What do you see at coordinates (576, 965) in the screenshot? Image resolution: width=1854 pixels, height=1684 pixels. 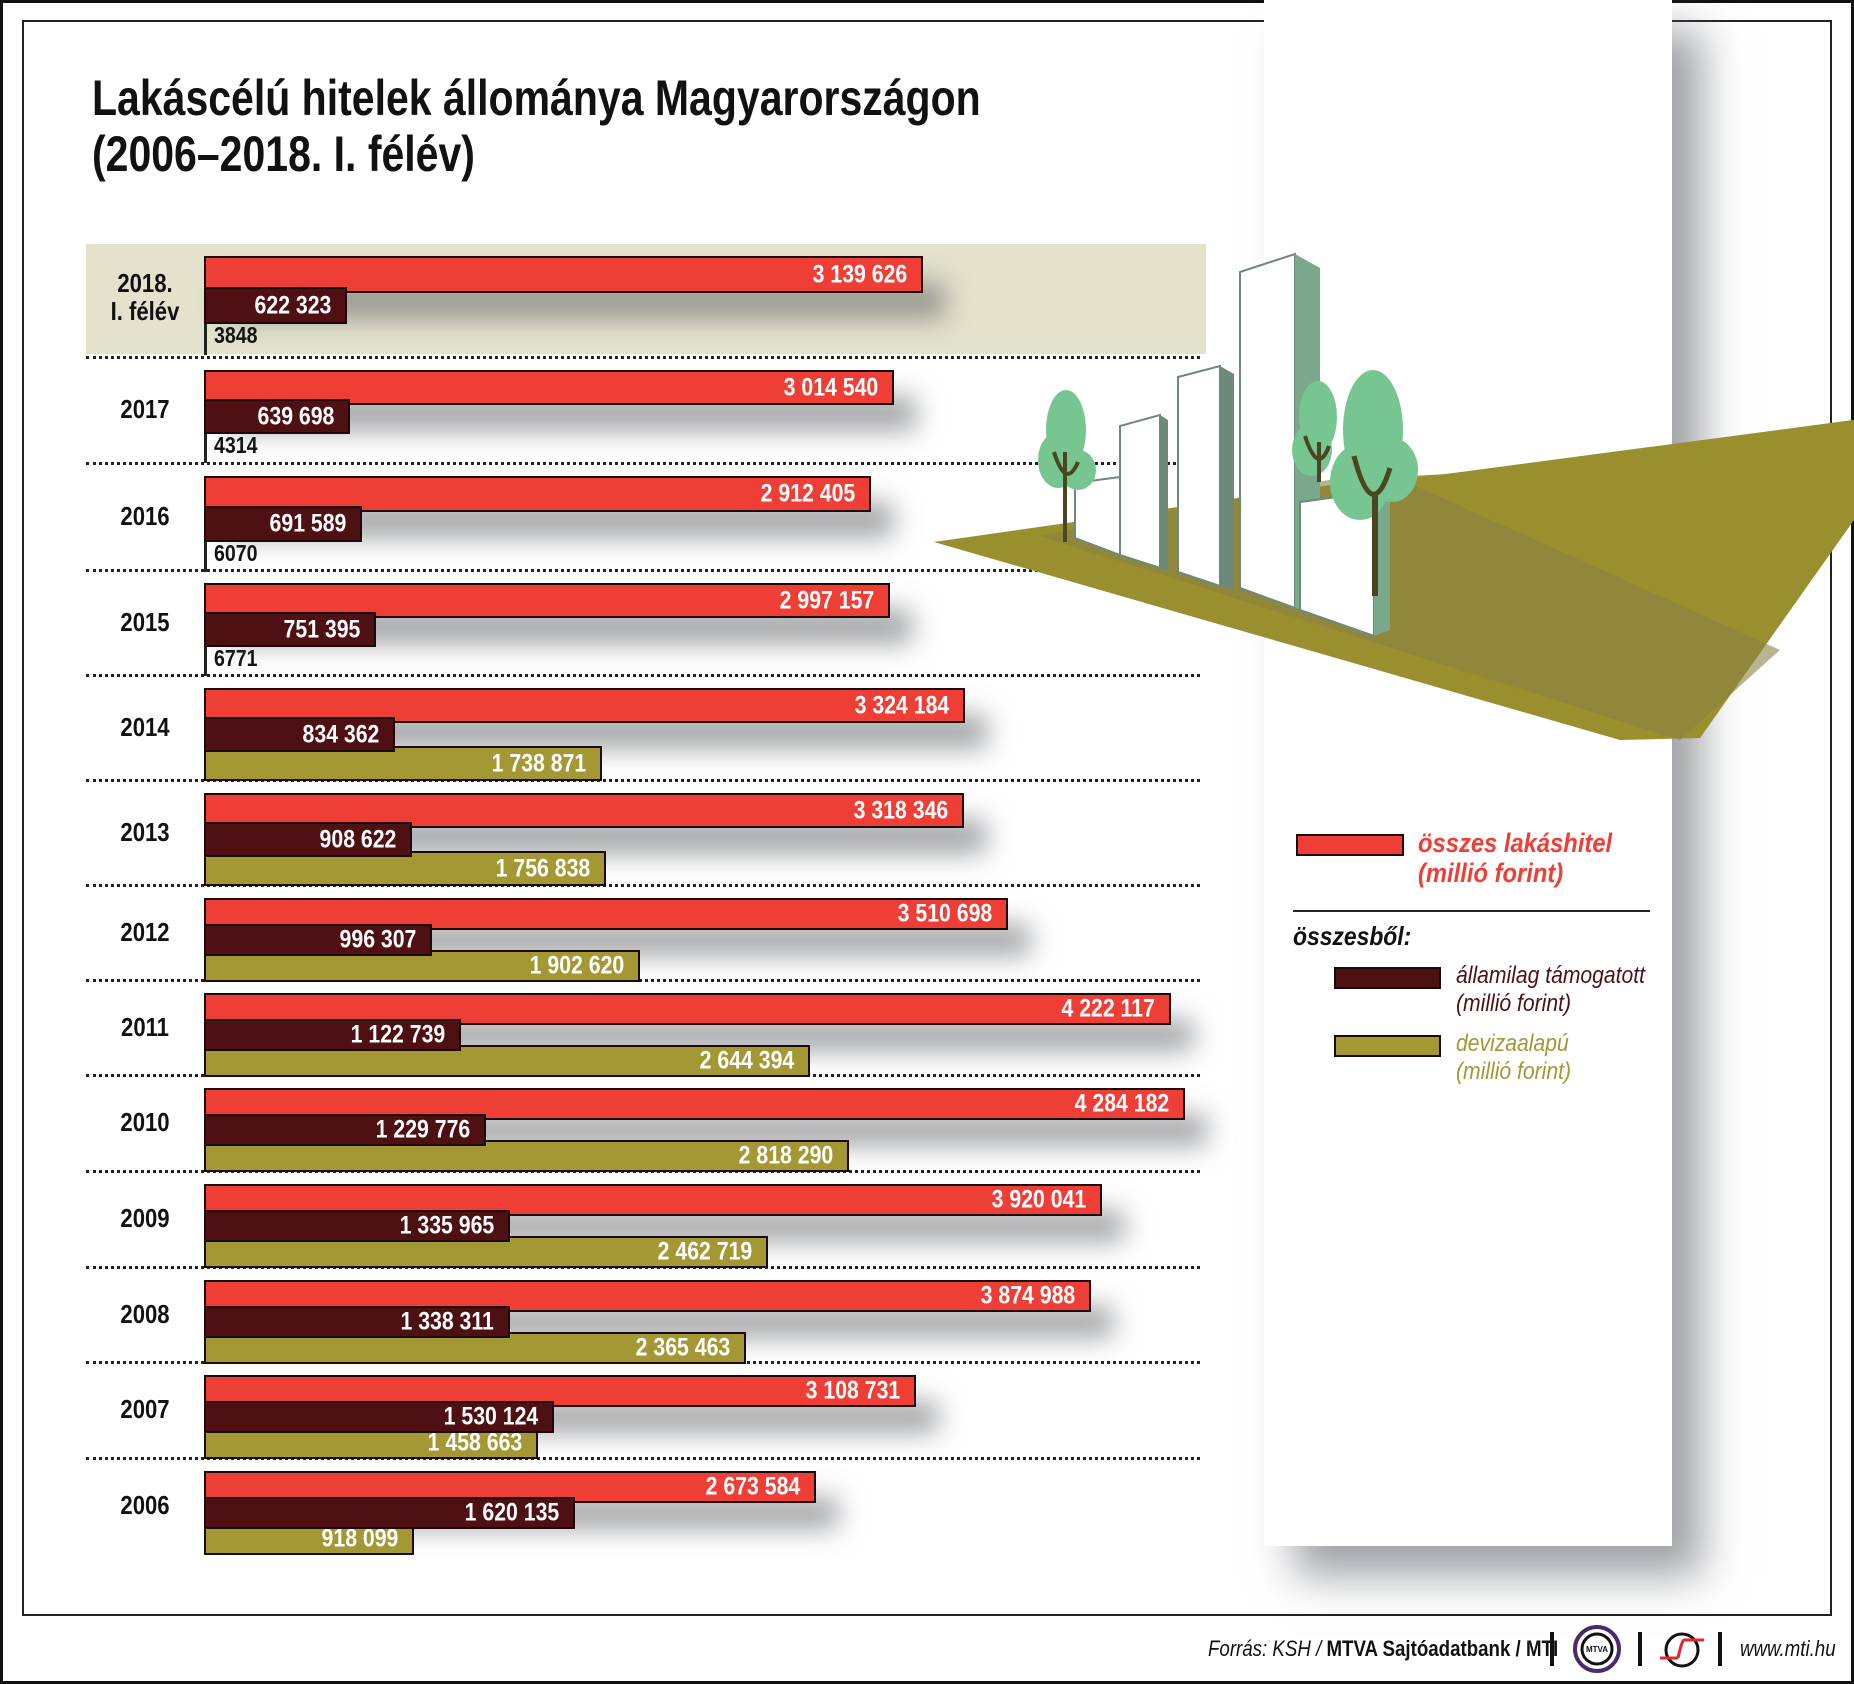 I see `bar-value: 1 902 620` at bounding box center [576, 965].